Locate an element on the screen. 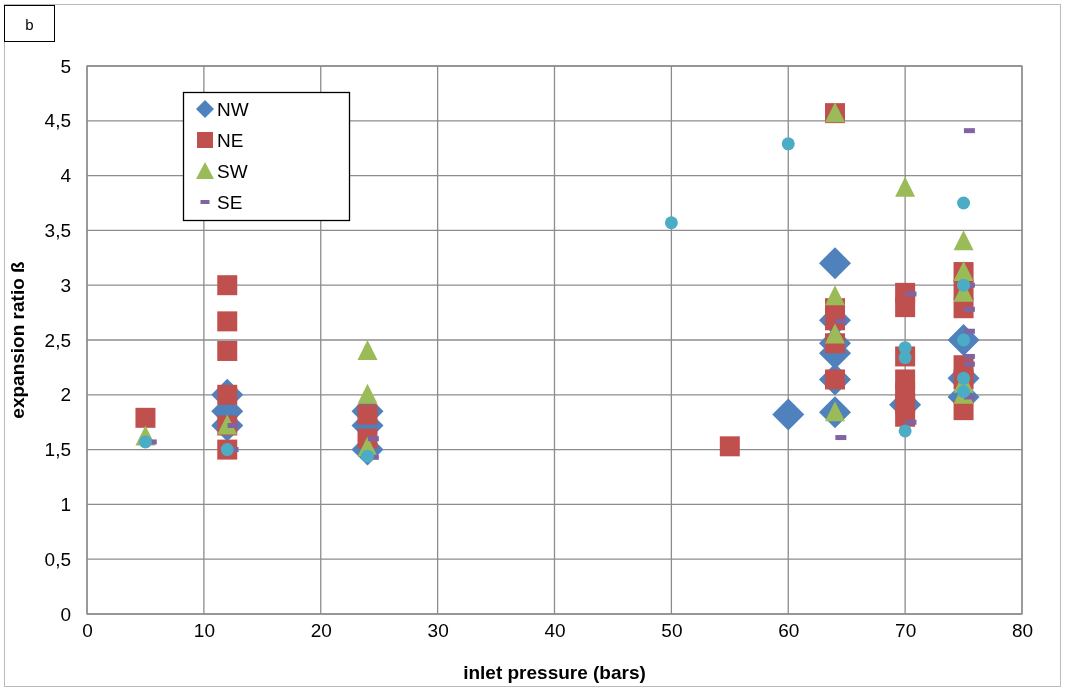  x-tick-label: 60 is located at coordinates (789, 631).